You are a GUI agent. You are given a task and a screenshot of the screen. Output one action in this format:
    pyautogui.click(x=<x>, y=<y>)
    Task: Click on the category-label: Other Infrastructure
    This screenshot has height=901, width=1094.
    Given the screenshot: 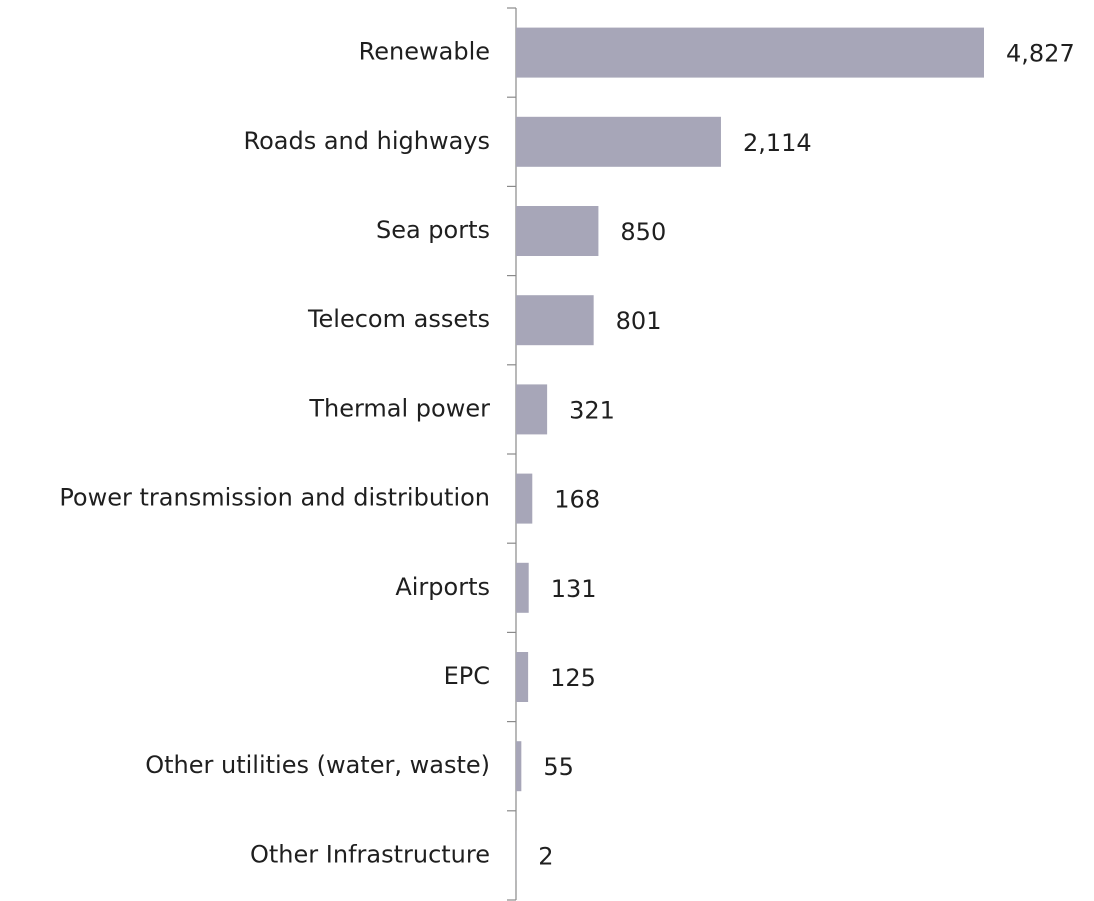 What is the action you would take?
    pyautogui.click(x=370, y=854)
    